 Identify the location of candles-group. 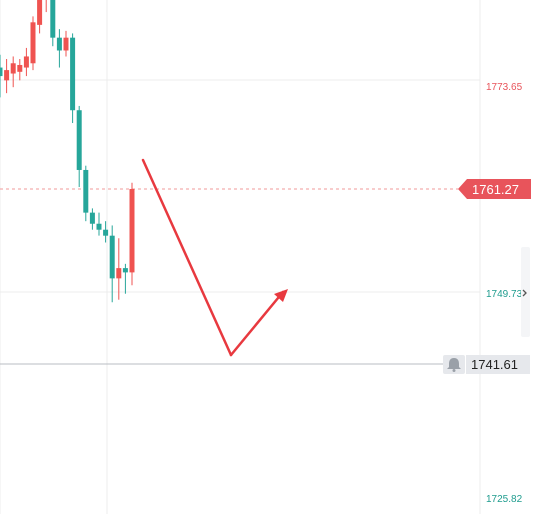
(67, 151).